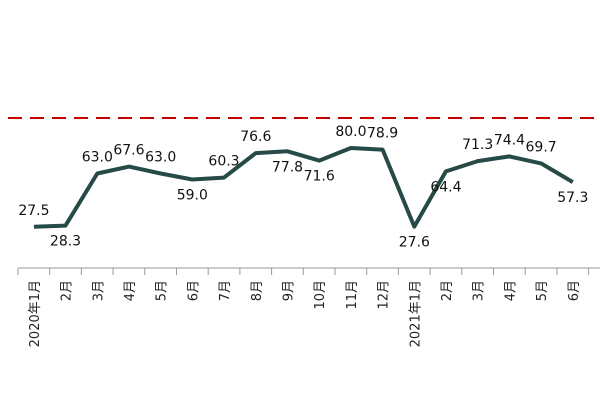 The height and width of the screenshot is (400, 600). What do you see at coordinates (225, 290) in the screenshot?
I see `x-tick-label: 7月` at bounding box center [225, 290].